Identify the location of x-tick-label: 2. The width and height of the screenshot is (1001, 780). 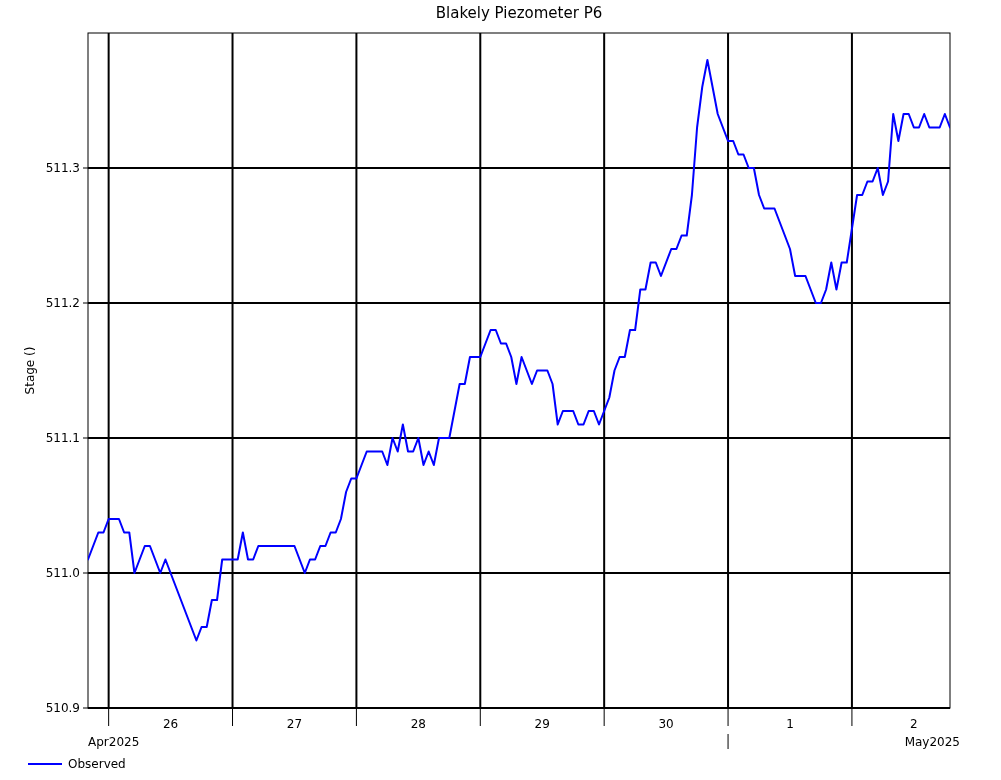
(914, 724).